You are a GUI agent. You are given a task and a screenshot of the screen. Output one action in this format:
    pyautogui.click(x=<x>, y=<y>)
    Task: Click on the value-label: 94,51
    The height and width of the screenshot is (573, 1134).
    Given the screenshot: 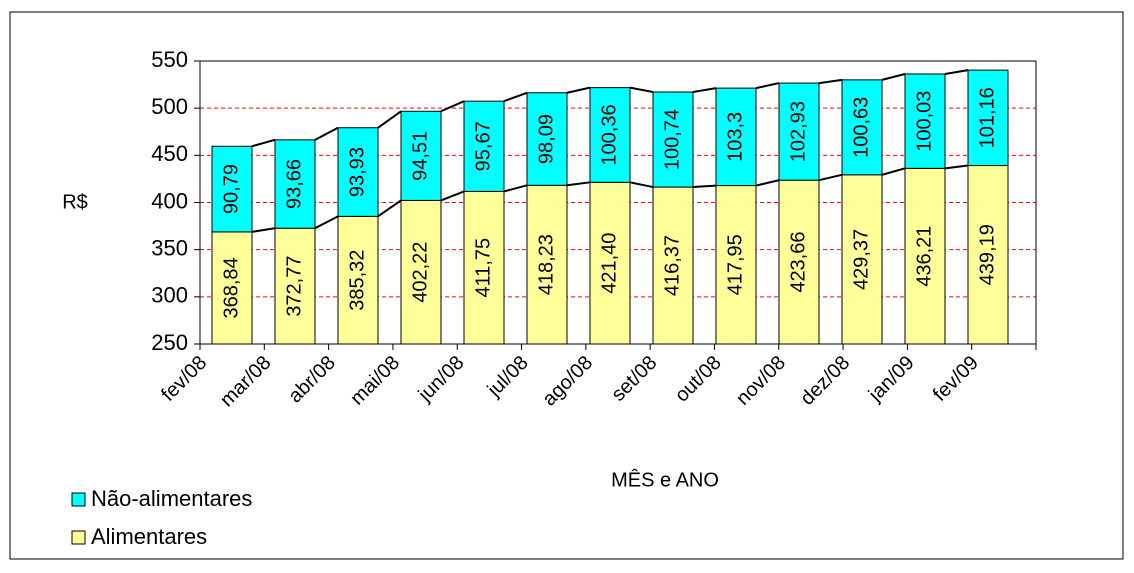 What is the action you would take?
    pyautogui.click(x=420, y=156)
    